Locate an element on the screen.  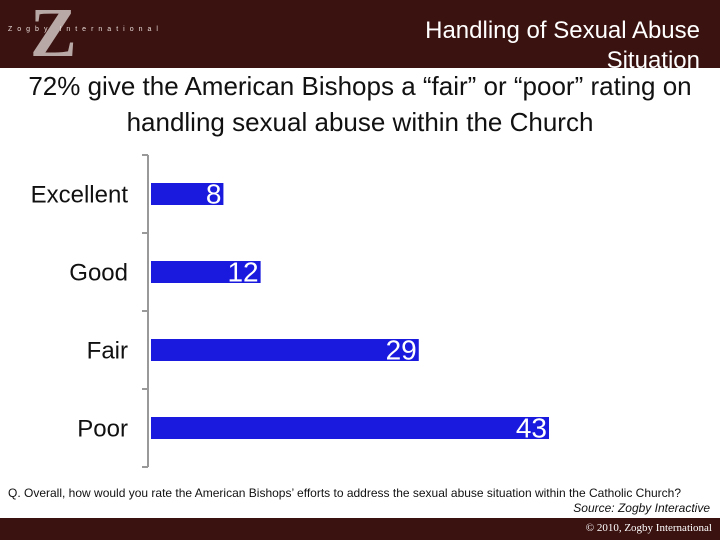
value-label: 43 is located at coordinates (531, 427).